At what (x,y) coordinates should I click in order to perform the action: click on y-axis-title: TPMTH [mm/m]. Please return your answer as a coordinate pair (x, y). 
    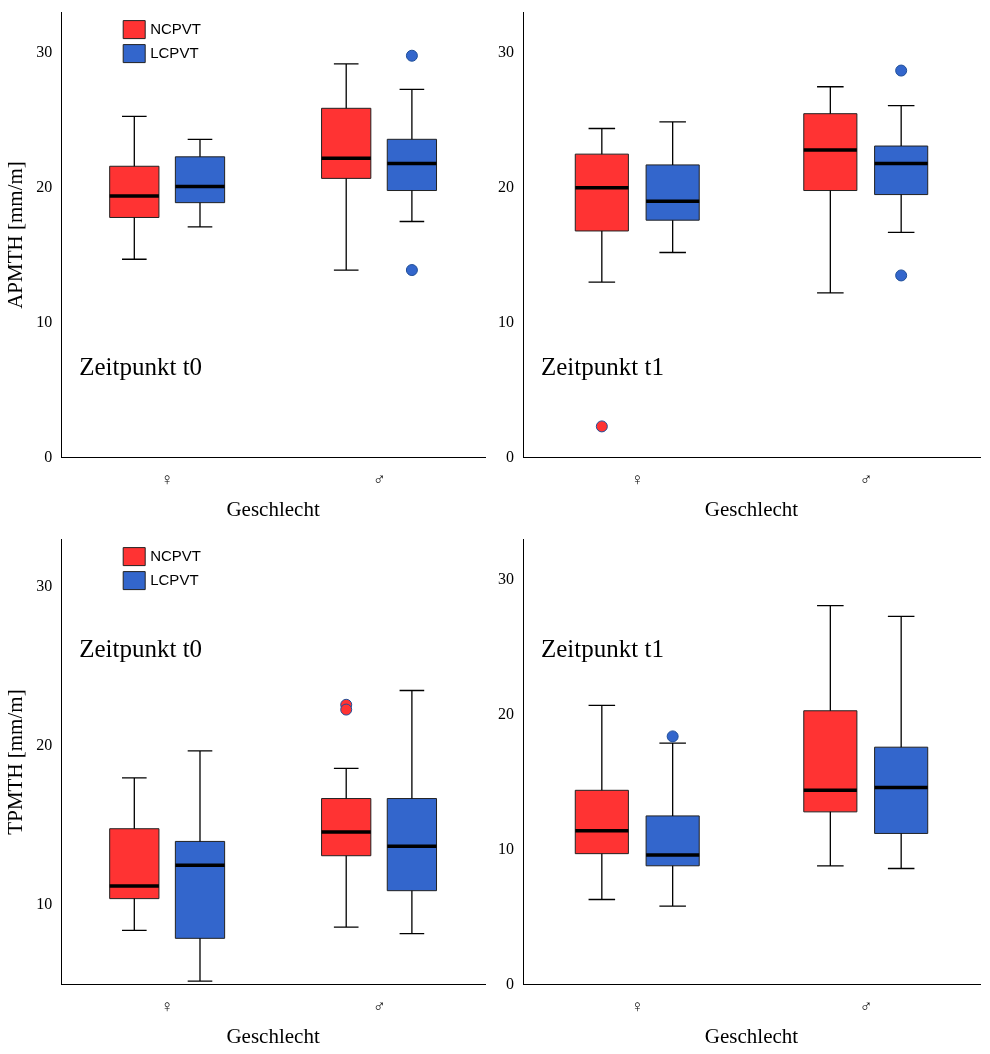
    Looking at the image, I should click on (15, 762).